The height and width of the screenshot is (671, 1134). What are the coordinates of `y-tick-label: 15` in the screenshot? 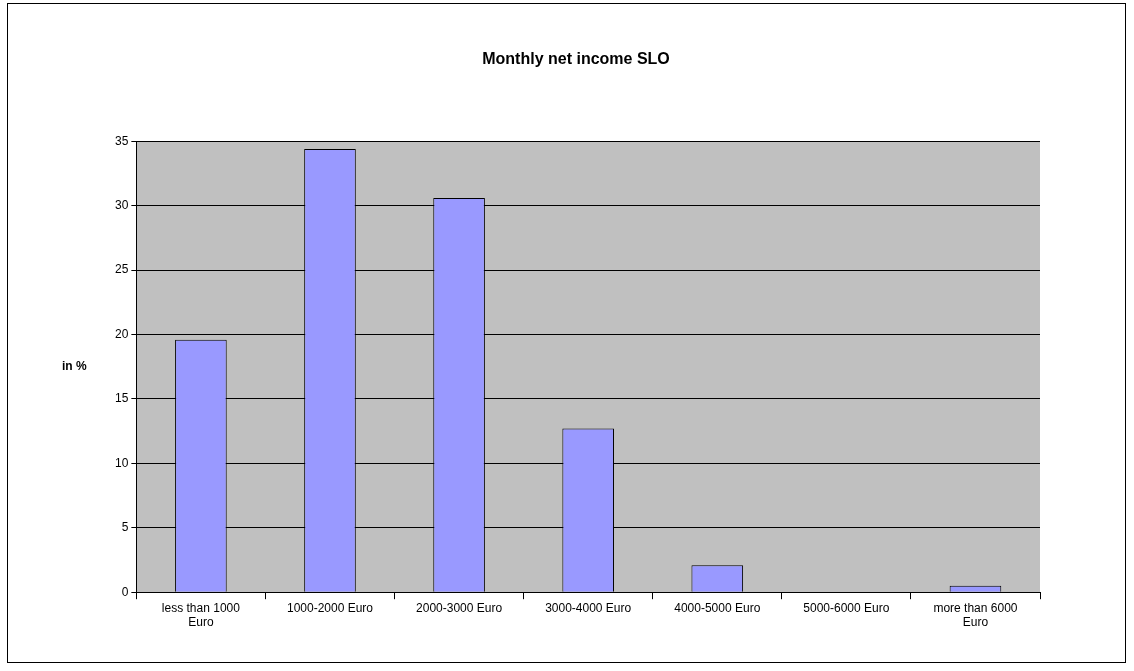 It's located at (121, 398).